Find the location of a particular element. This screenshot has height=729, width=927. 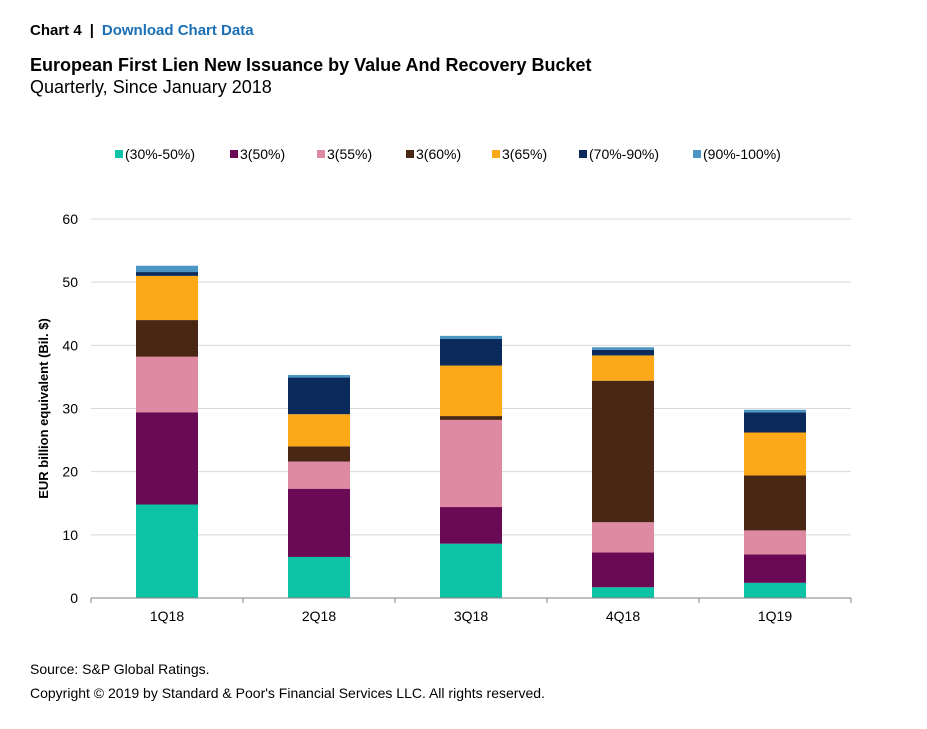

x-tick-label: 3Q18 is located at coordinates (471, 616).